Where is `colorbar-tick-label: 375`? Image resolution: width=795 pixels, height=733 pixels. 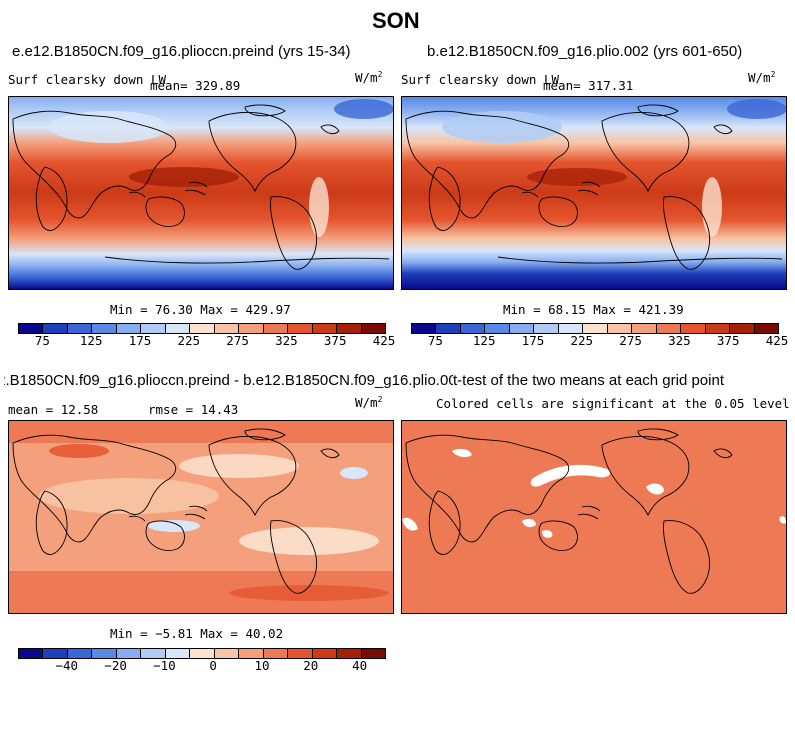
colorbar-tick-label: 375 is located at coordinates (335, 340).